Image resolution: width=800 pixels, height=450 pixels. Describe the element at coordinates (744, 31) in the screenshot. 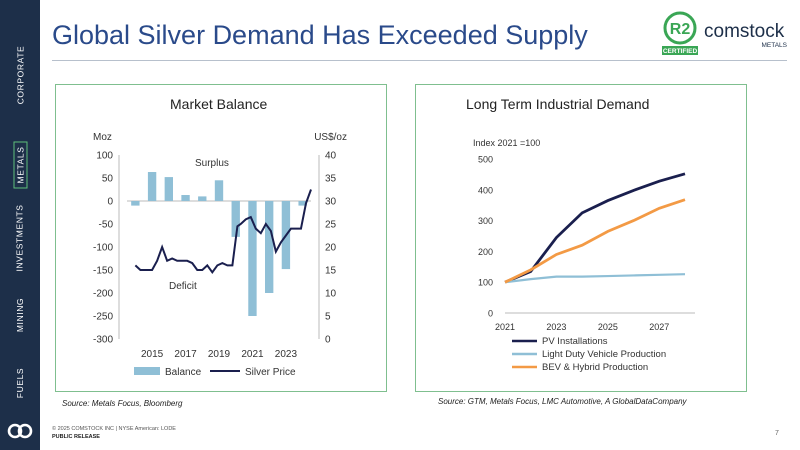

I see `brand-name: comstock` at that location.